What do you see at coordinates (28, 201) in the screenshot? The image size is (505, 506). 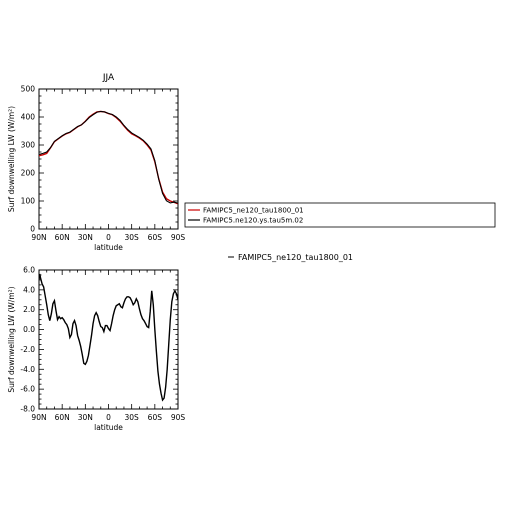 I see `y-tick-label: 100` at bounding box center [28, 201].